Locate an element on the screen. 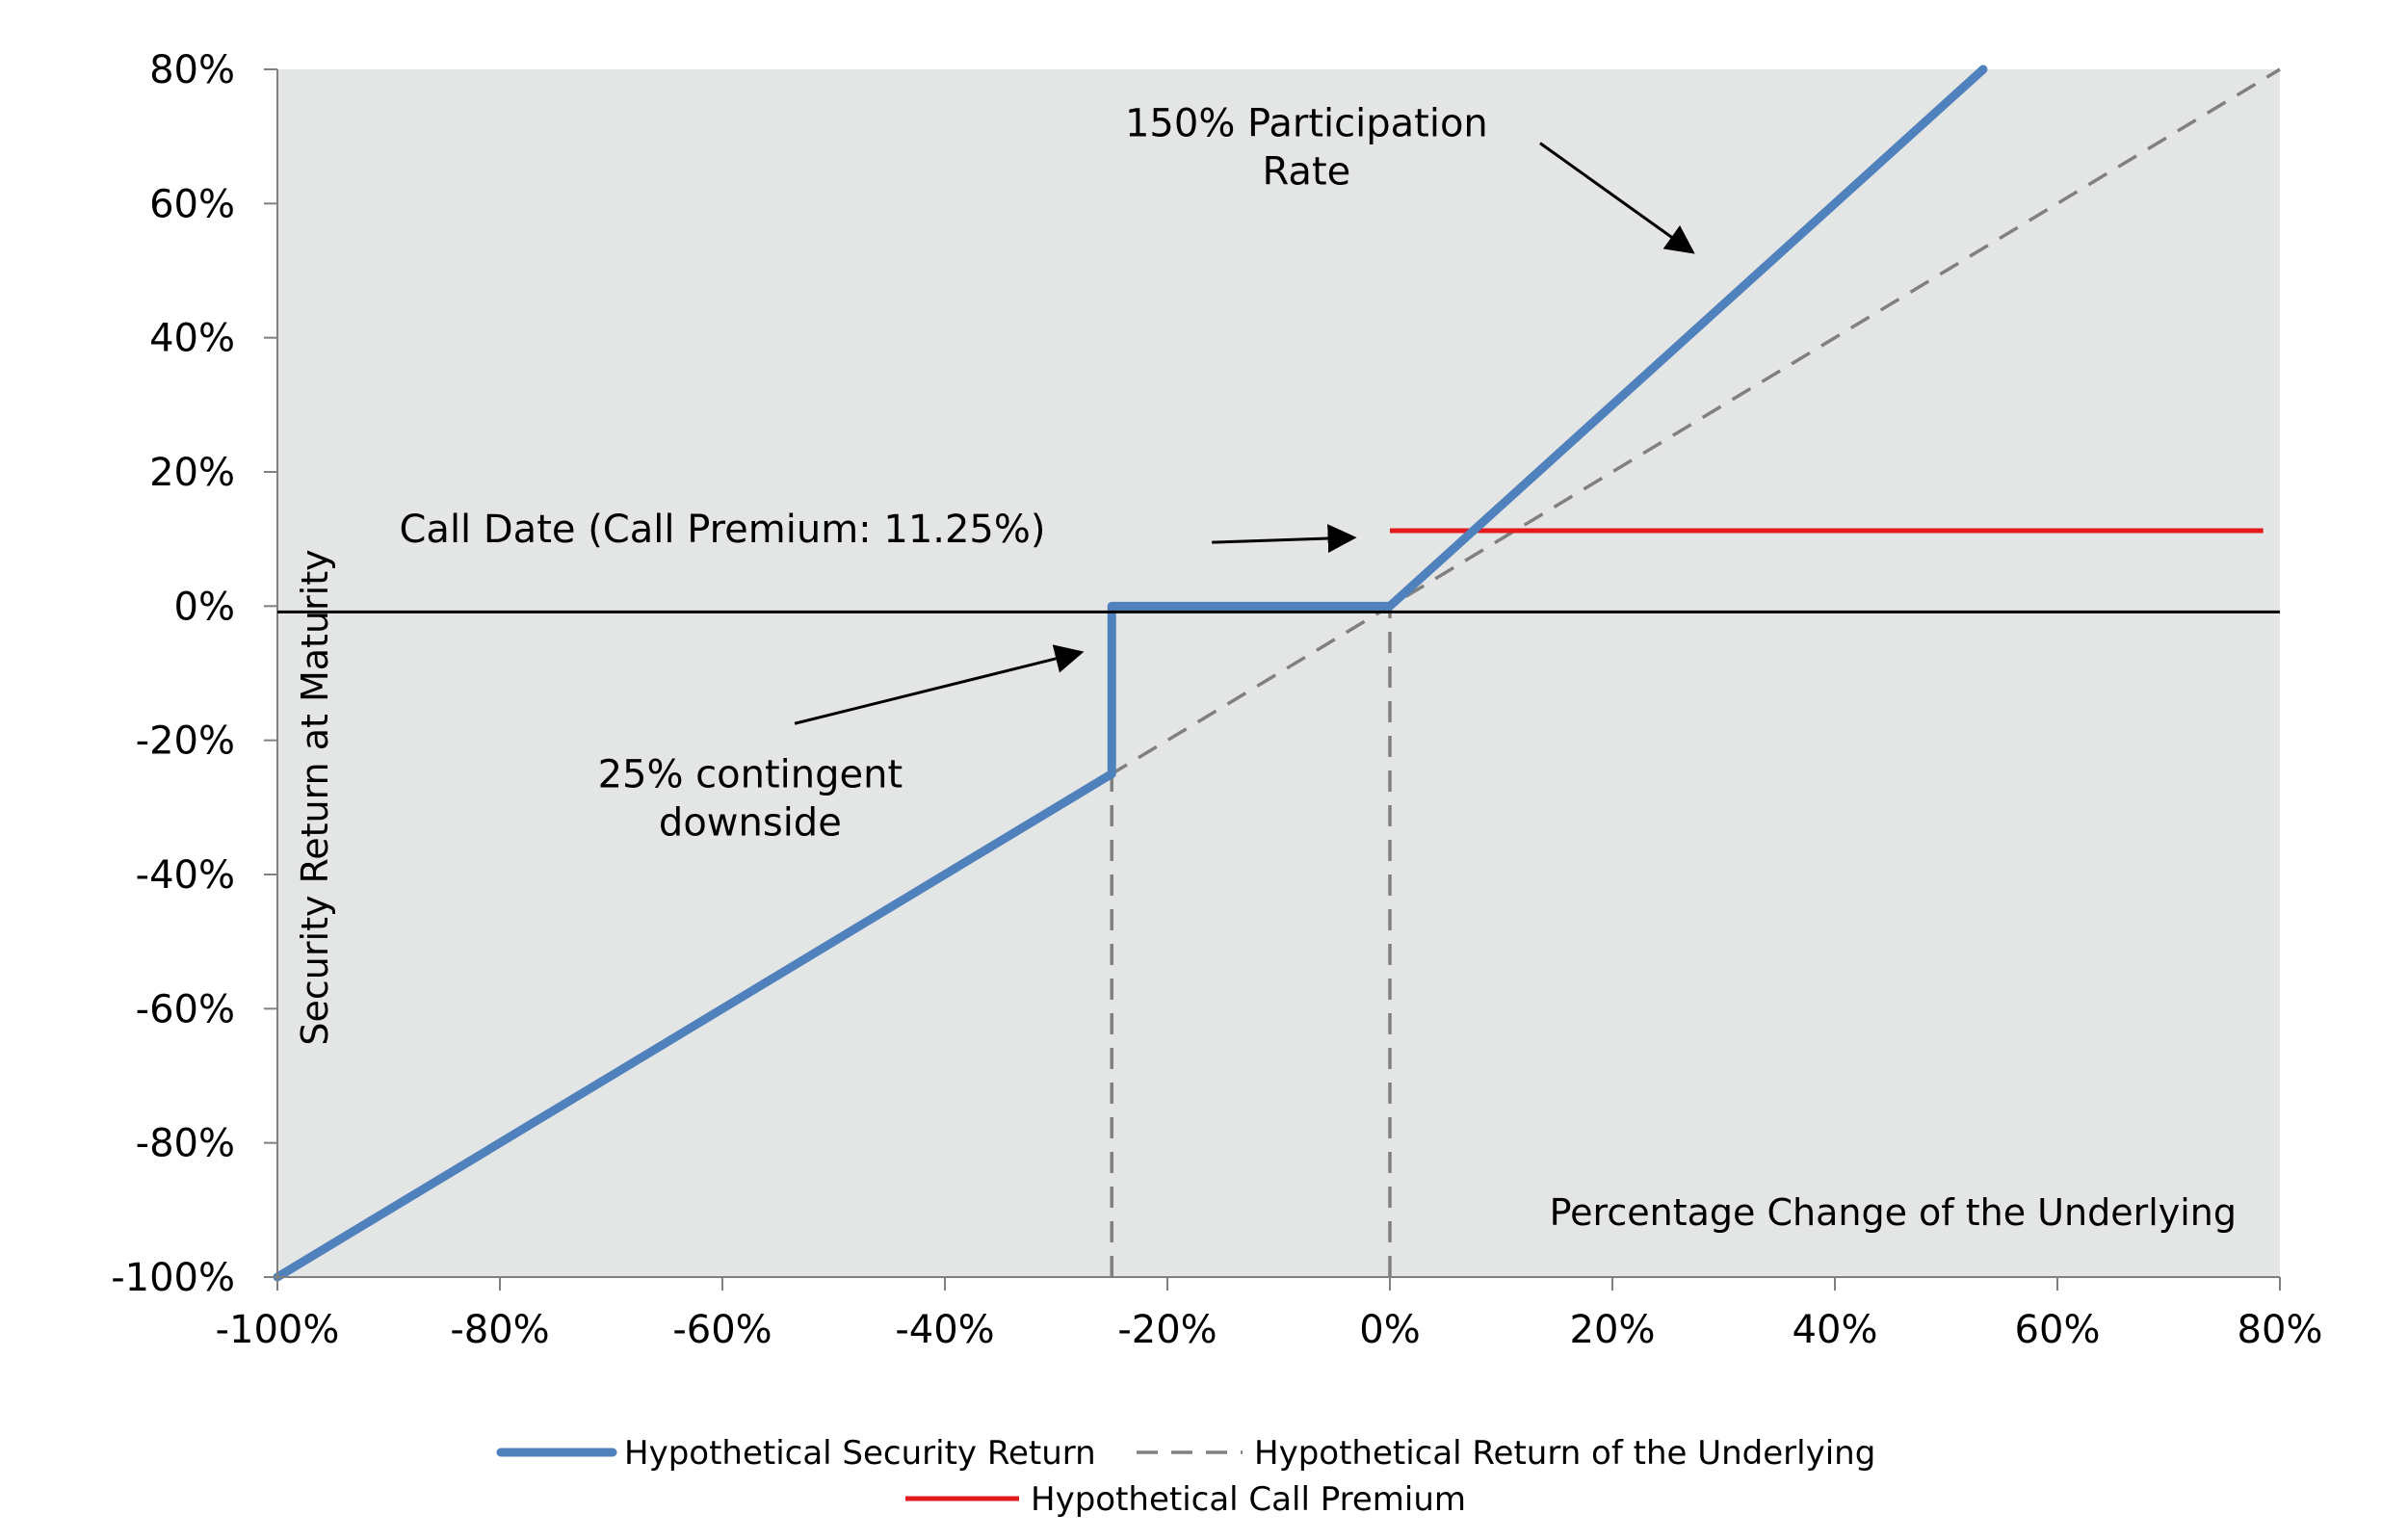 The width and height of the screenshot is (2408, 1540). x-tick-label: -60% is located at coordinates (722, 1330).